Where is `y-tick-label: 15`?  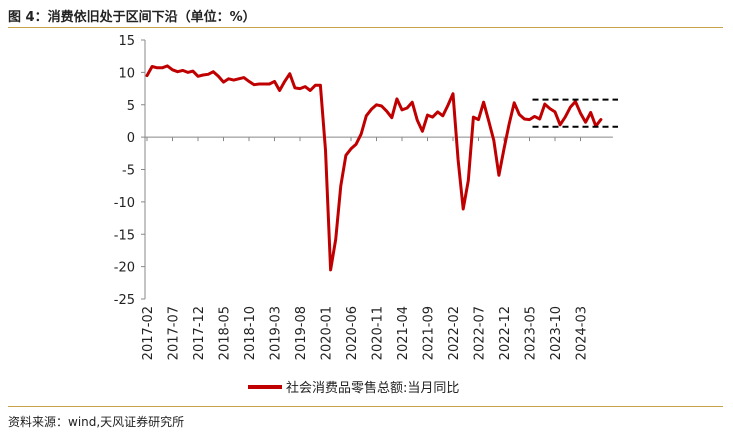
y-tick-label: 15 is located at coordinates (126, 41).